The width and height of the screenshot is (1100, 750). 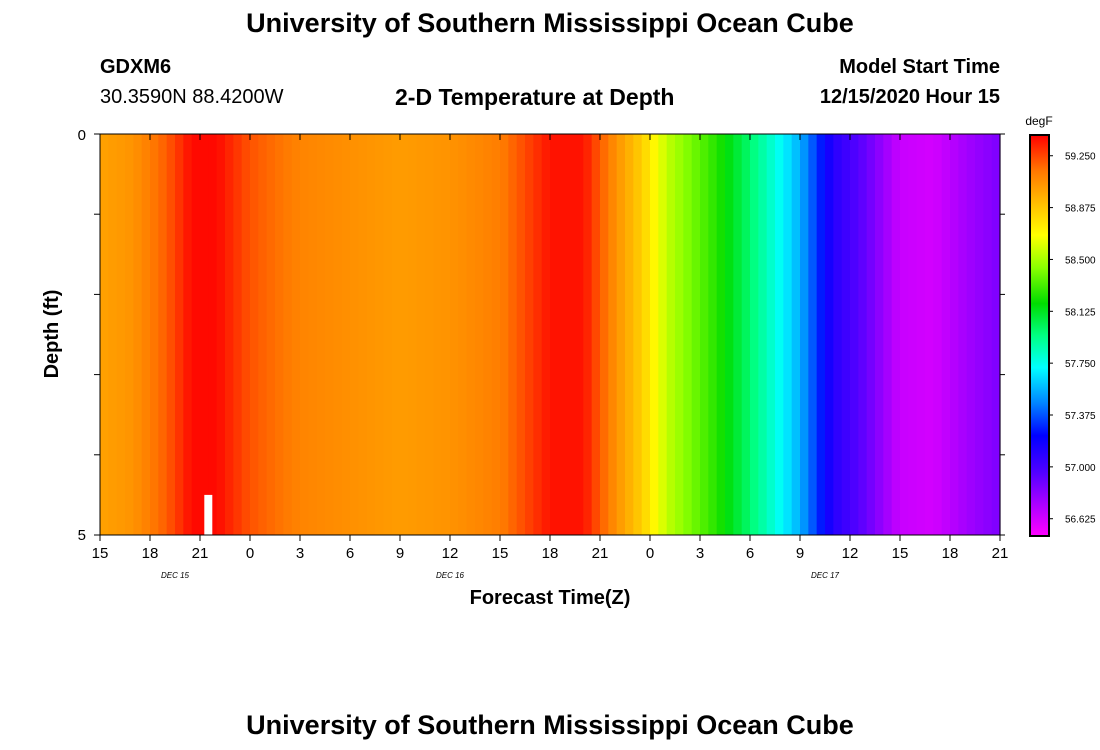 I want to click on colorbar-tick-label: 57.750, so click(x=1080, y=364).